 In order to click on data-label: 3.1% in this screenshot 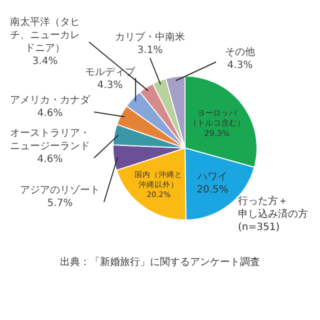, I will do `click(150, 50)`.